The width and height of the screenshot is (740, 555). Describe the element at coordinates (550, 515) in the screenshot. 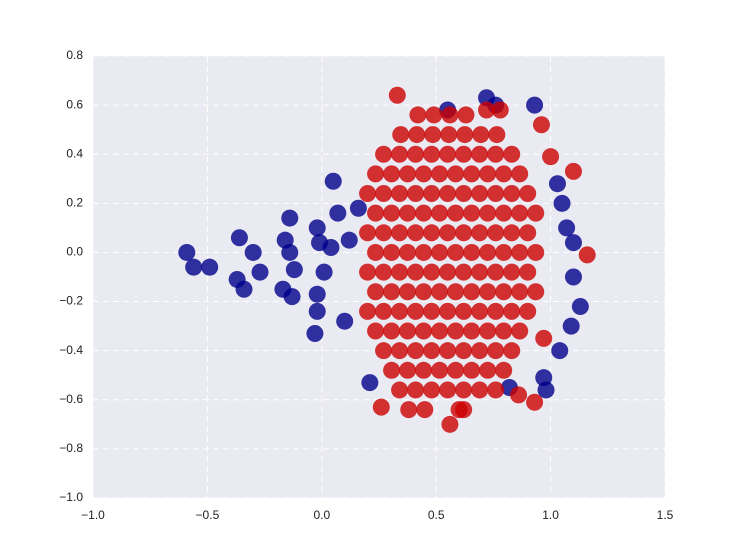

I see `x-tick-label: 1.0` at that location.